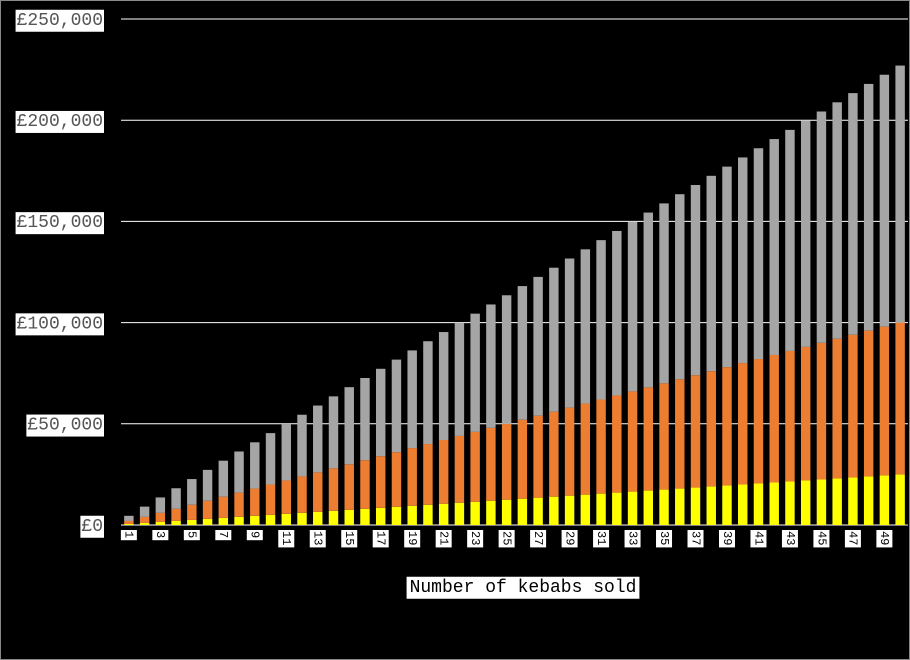  I want to click on x-tick-label: 11, so click(286, 538).